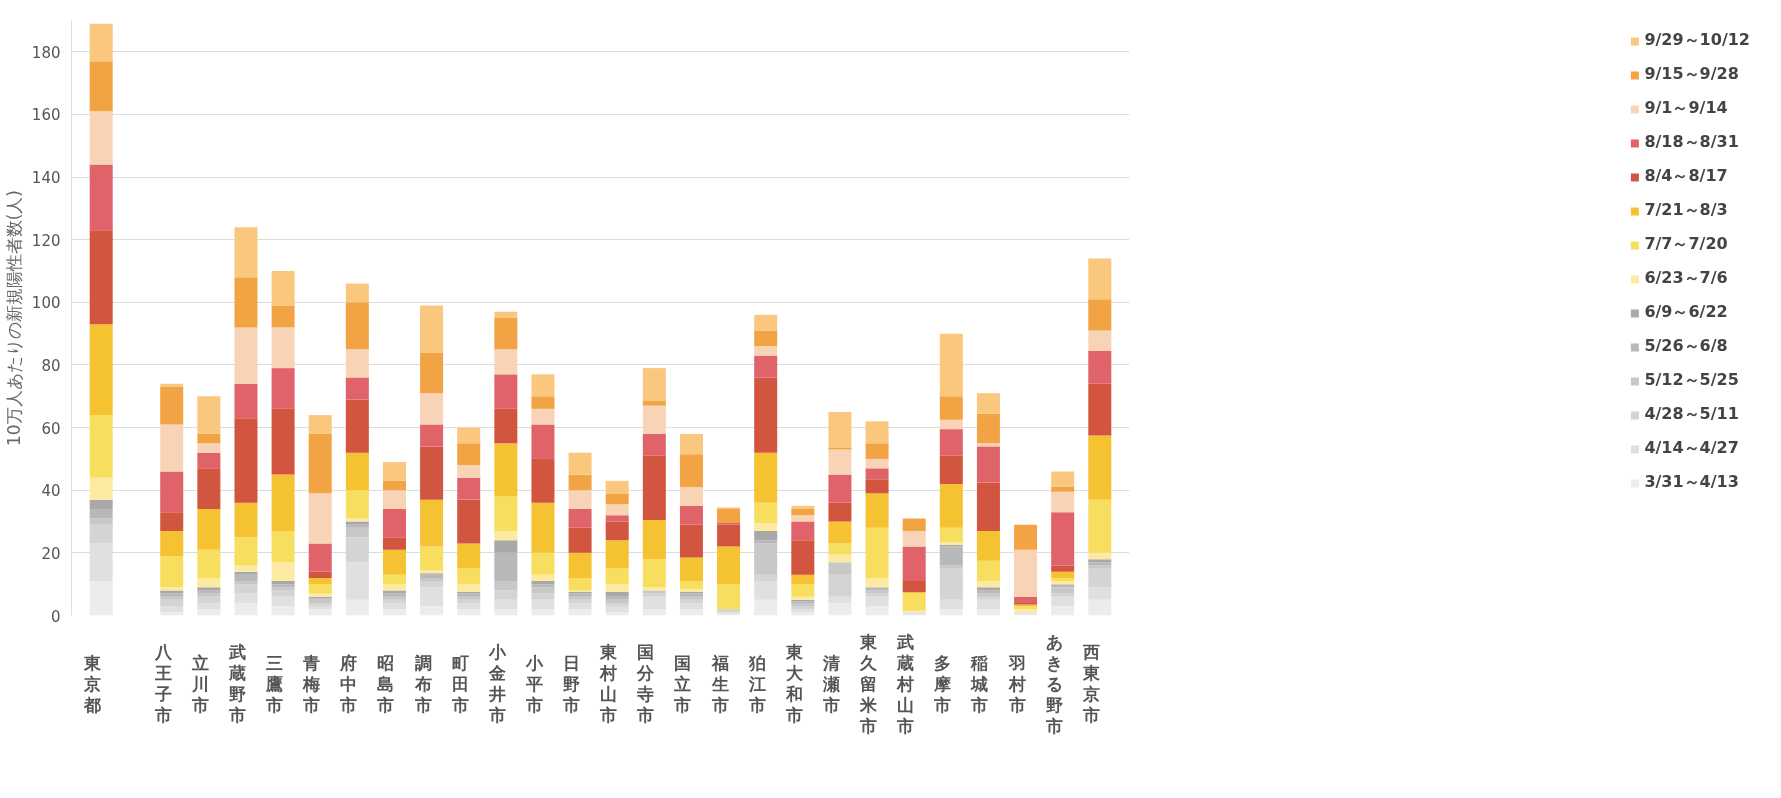 Image resolution: width=1781 pixels, height=798 pixels. What do you see at coordinates (46, 52) in the screenshot?
I see `y-tick-label: 180` at bounding box center [46, 52].